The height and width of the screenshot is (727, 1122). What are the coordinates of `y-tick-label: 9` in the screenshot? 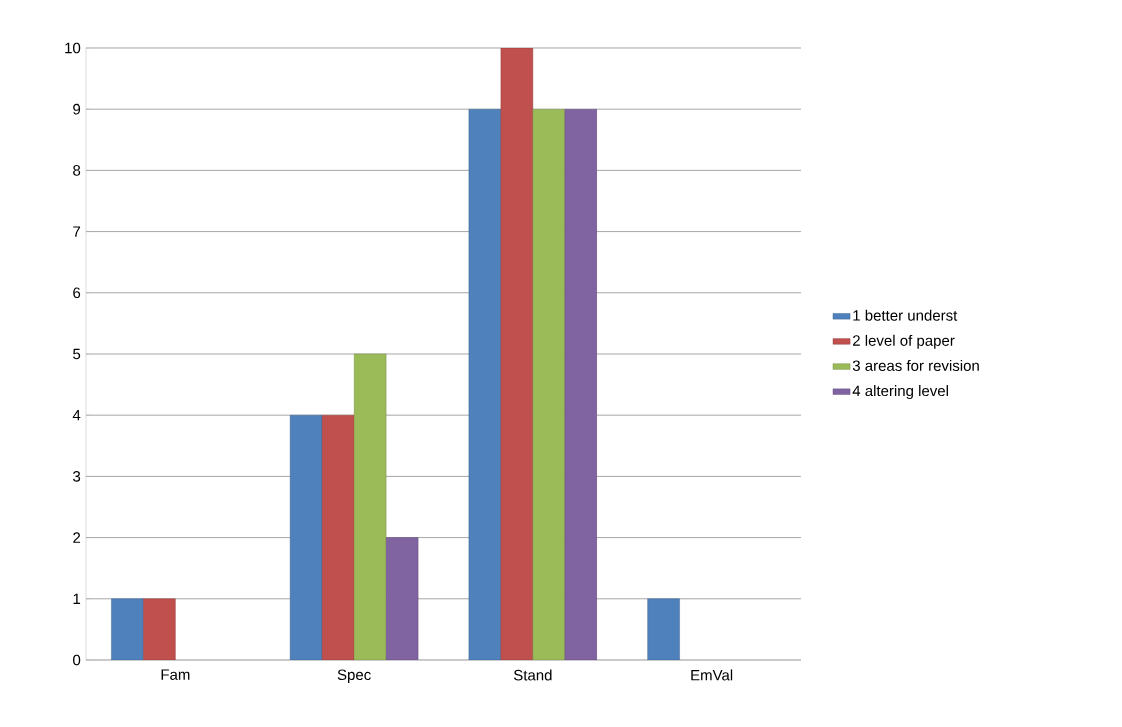 It's located at (77, 109).